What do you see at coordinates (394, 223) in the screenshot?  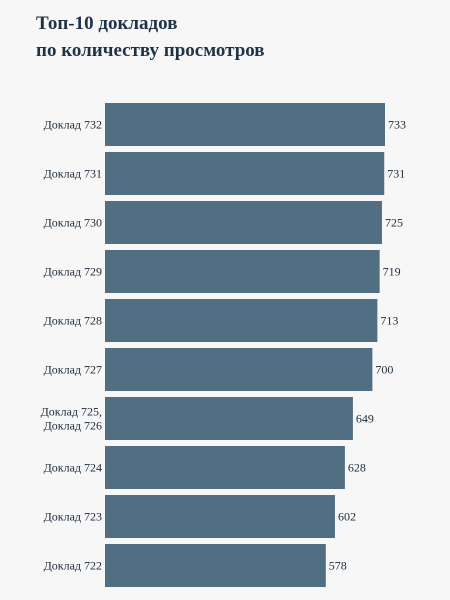 I see `data-label-2: 725` at bounding box center [394, 223].